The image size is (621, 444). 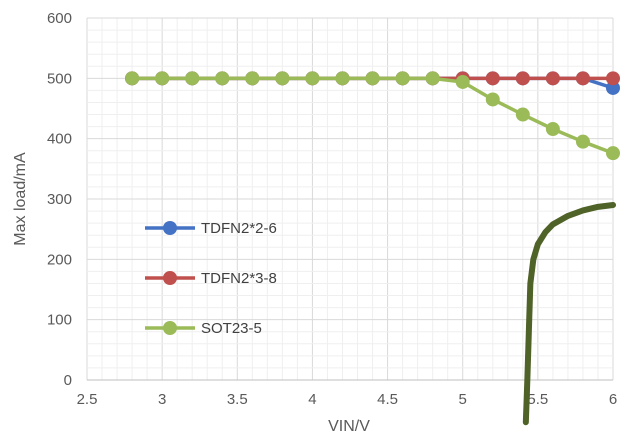 I want to click on overlay-curve, so click(x=569, y=314).